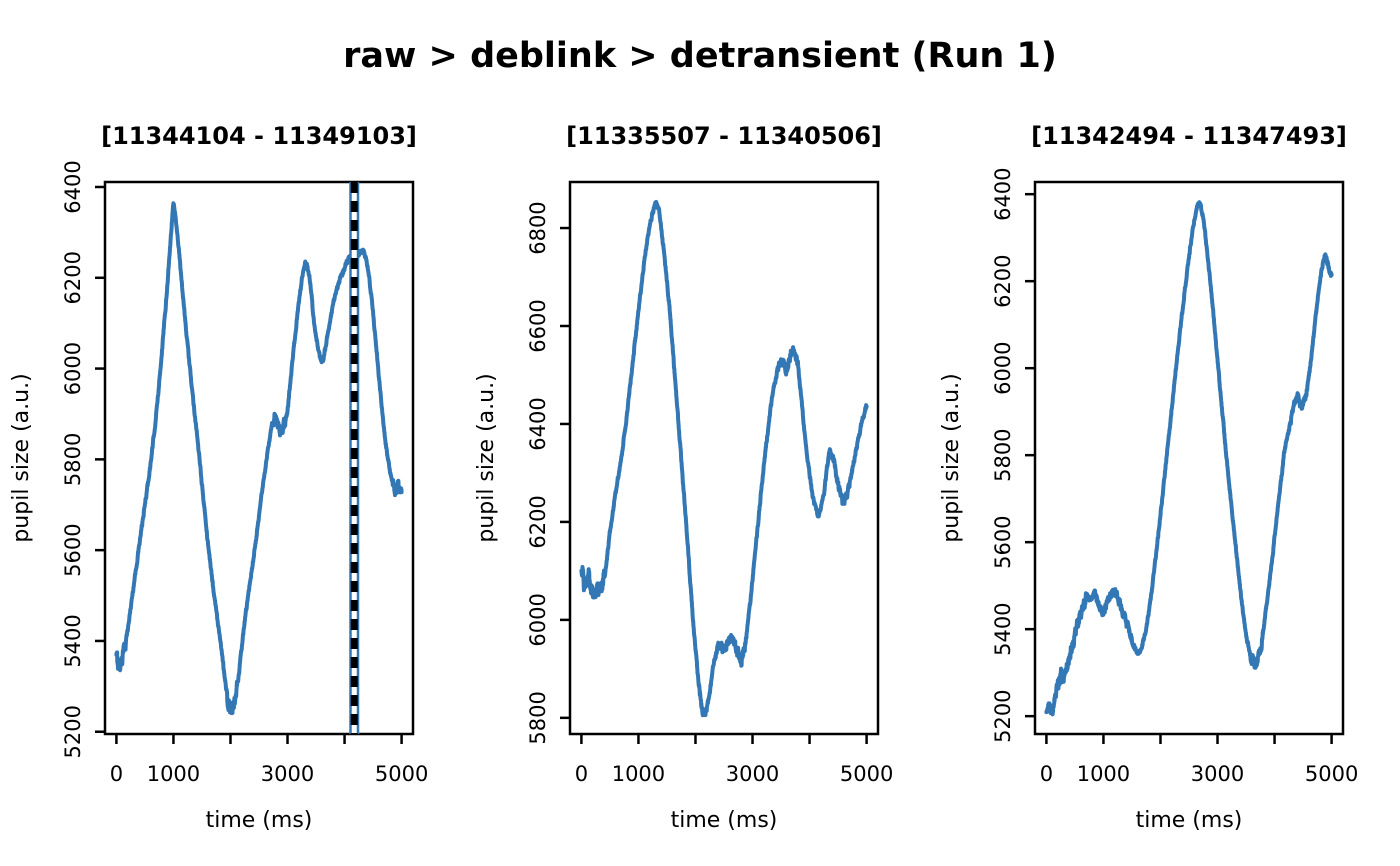 The width and height of the screenshot is (1400, 866). Describe the element at coordinates (259, 820) in the screenshot. I see `subplot1-xlabel: time (ms)` at that location.